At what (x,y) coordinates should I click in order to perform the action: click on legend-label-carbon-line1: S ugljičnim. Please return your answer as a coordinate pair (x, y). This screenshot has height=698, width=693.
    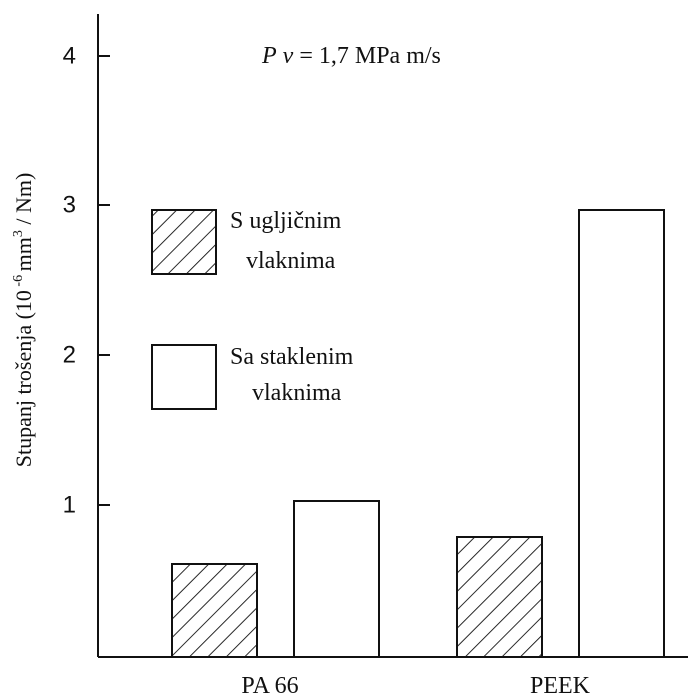
    Looking at the image, I should click on (286, 221).